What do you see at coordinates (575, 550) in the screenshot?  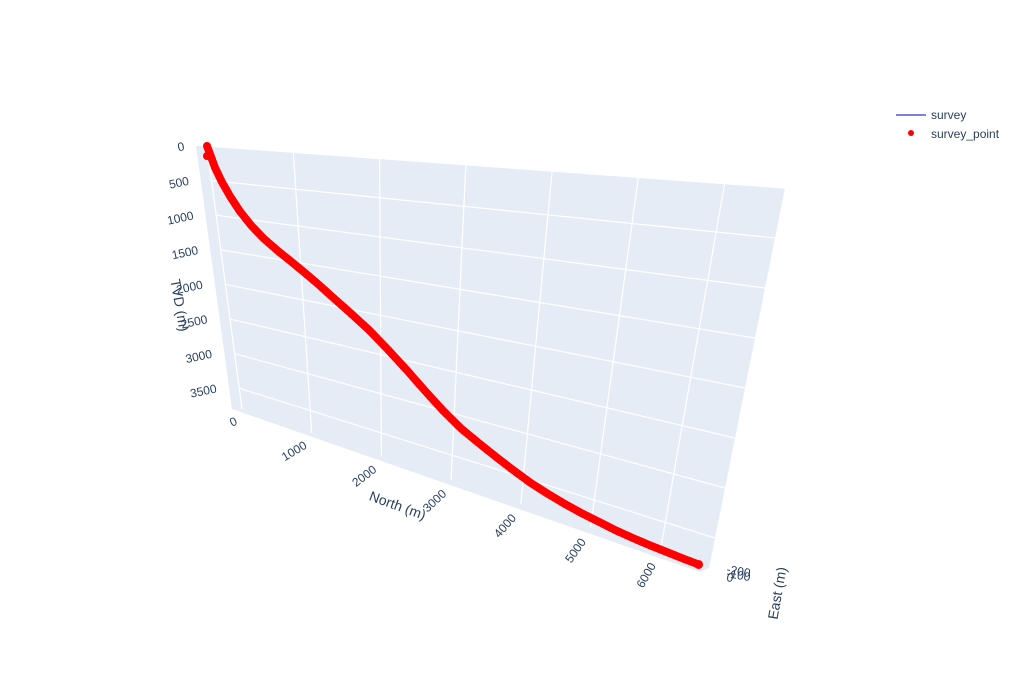 I see `x-tick-label: 5000` at bounding box center [575, 550].